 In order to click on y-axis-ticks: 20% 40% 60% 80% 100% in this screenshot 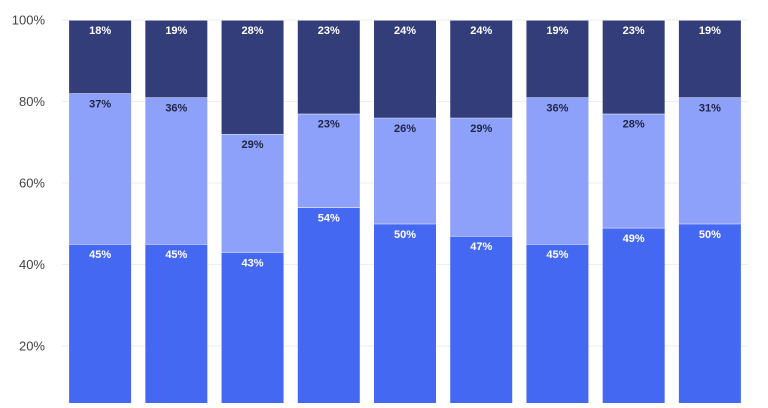, I will do `click(29, 183)`.